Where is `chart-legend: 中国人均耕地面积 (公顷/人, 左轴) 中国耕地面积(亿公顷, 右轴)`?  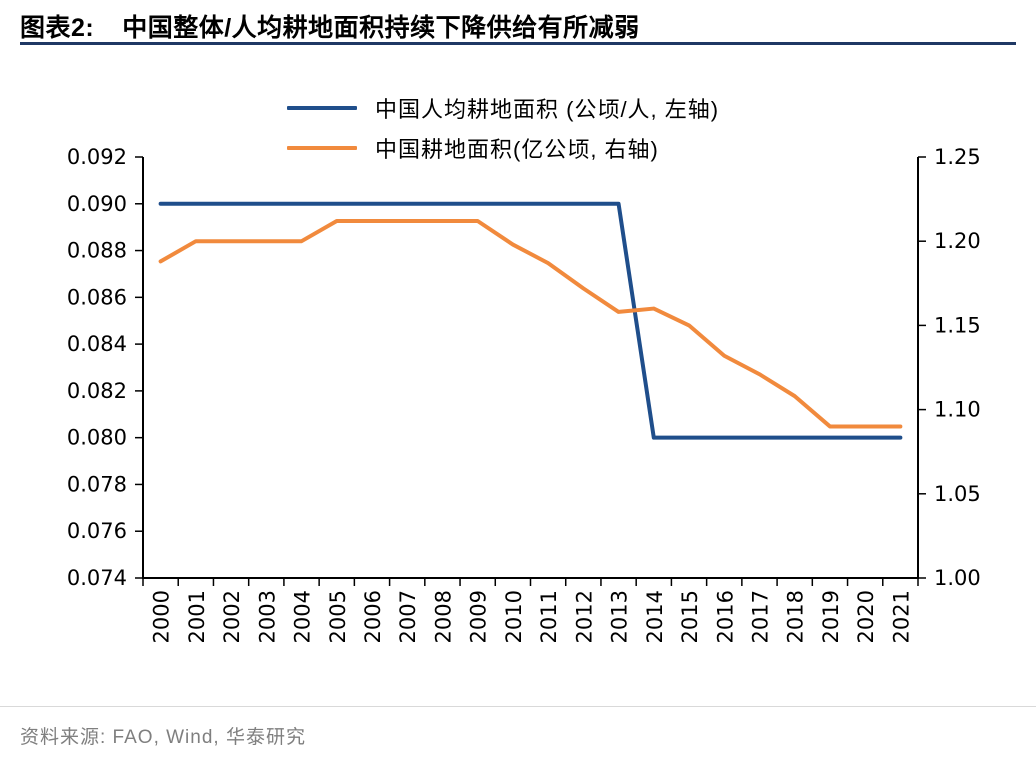 chart-legend: 中国人均耕地面积 (公顷/人, 左轴) 中国耕地面积(亿公顷, 右轴) is located at coordinates (503, 128).